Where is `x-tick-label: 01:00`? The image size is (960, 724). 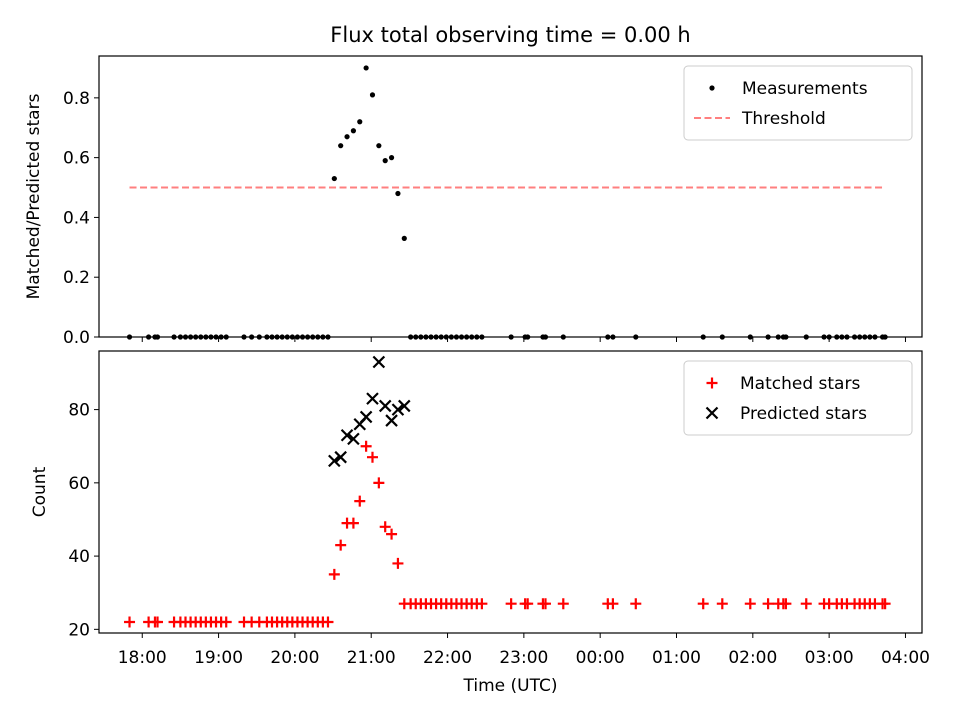 x-tick-label: 01:00 is located at coordinates (676, 658).